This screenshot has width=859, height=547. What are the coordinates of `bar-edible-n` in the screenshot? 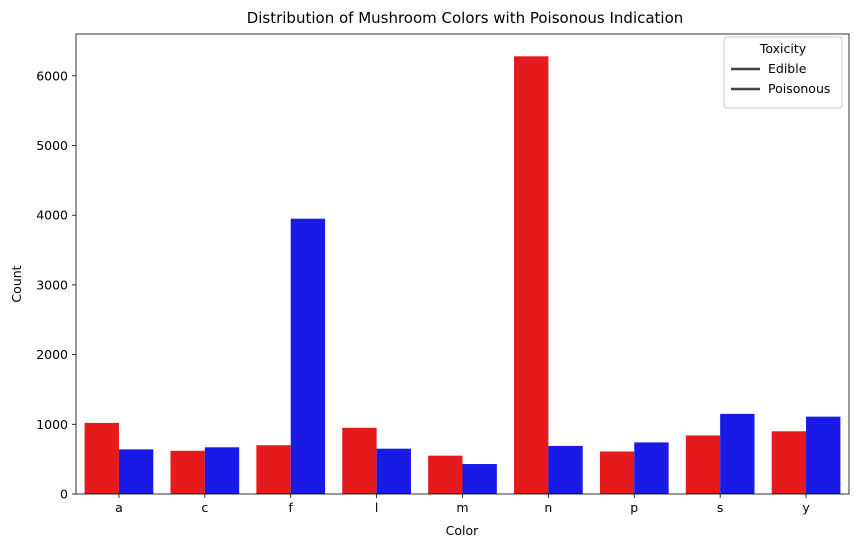 It's located at (531, 275).